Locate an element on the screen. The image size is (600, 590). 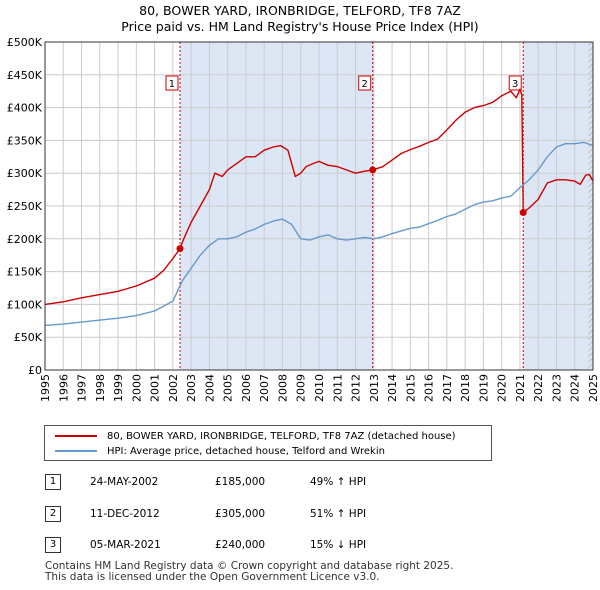
y-tick-label: £200K is located at coordinates (25, 239).